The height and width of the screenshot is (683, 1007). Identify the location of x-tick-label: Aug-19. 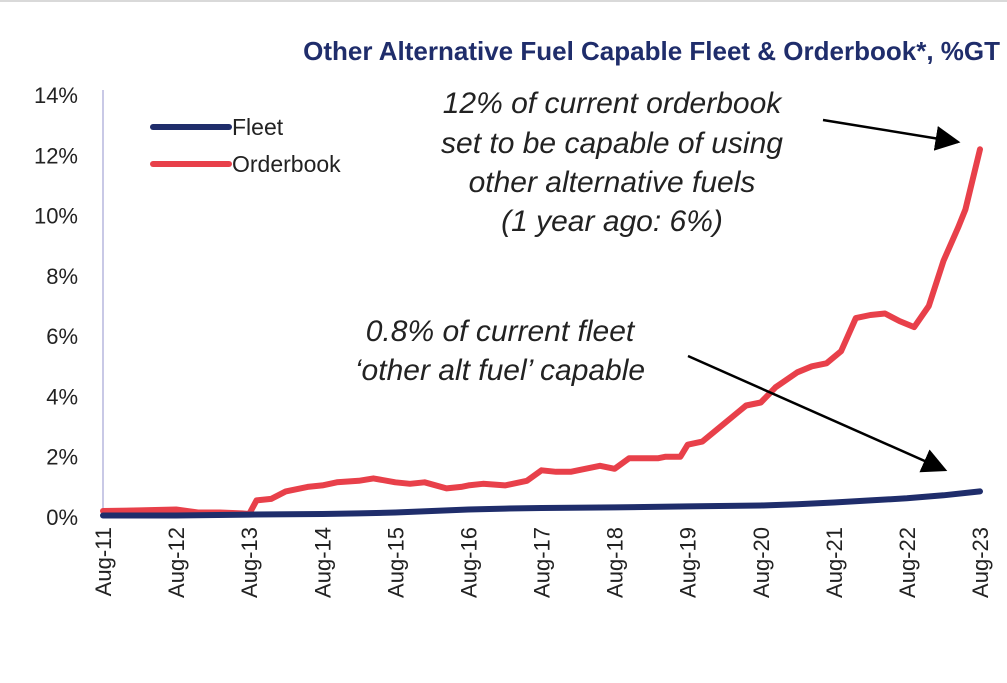
(688, 562).